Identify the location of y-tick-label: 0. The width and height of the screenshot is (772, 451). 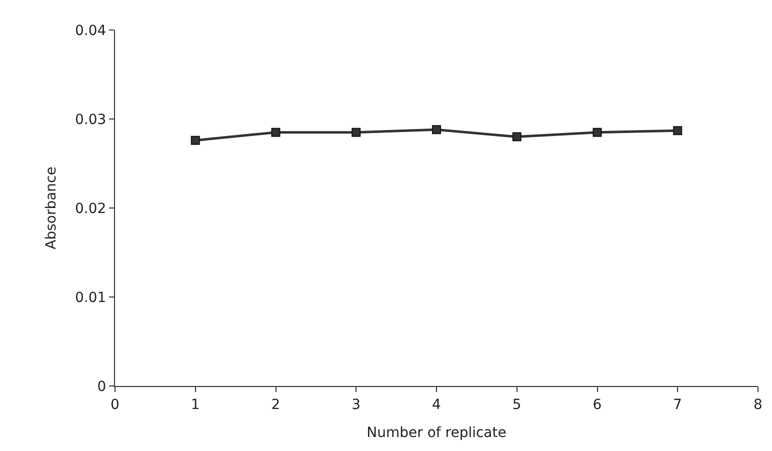
(101, 386).